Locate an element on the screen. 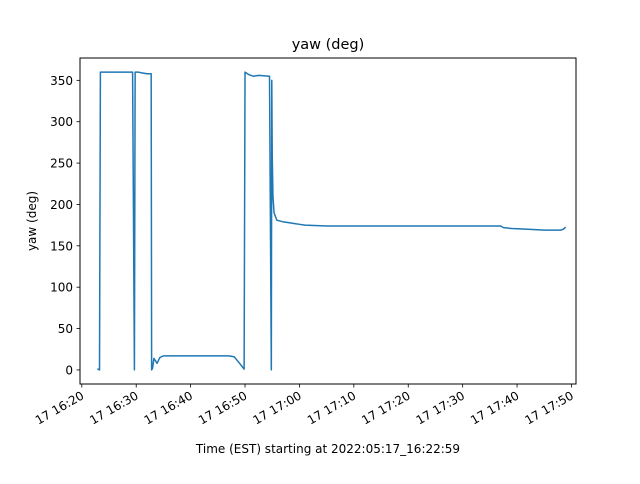 This screenshot has height=484, width=640. y-tick-label: 350 is located at coordinates (61, 81).